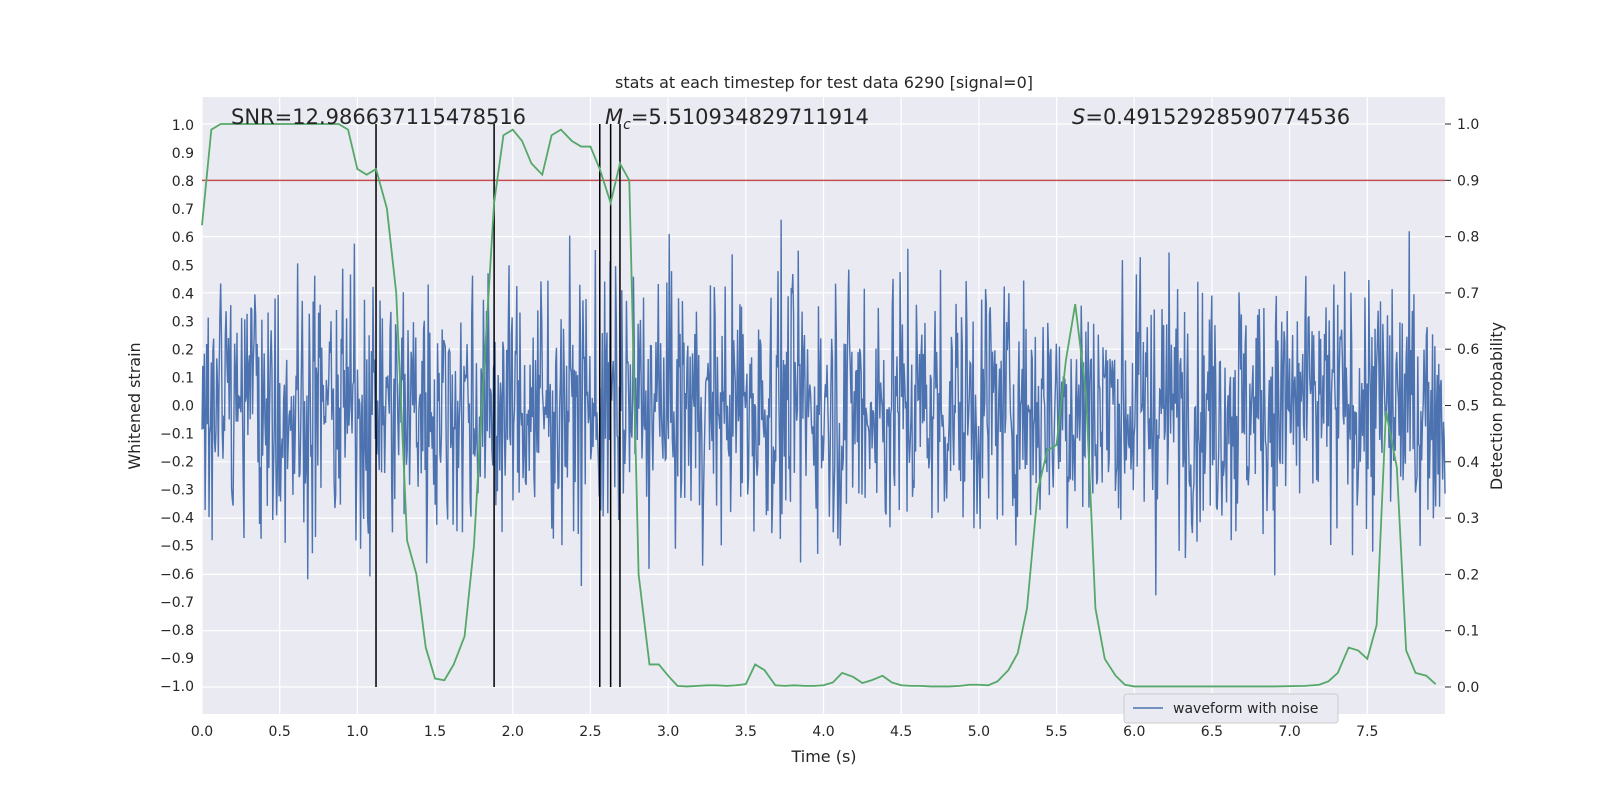 The width and height of the screenshot is (1600, 804). I want to click on y-tick-label: 0.9, so click(183, 154).